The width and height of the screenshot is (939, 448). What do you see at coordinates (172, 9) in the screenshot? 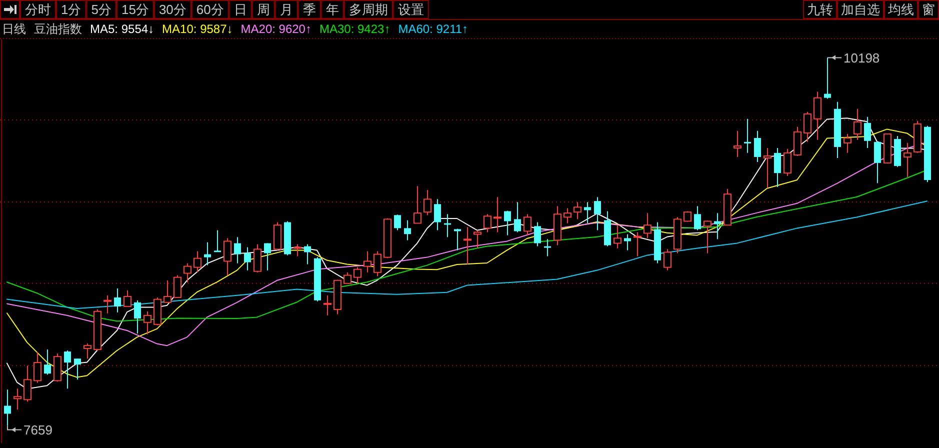
I see `text: 30分` at bounding box center [172, 9].